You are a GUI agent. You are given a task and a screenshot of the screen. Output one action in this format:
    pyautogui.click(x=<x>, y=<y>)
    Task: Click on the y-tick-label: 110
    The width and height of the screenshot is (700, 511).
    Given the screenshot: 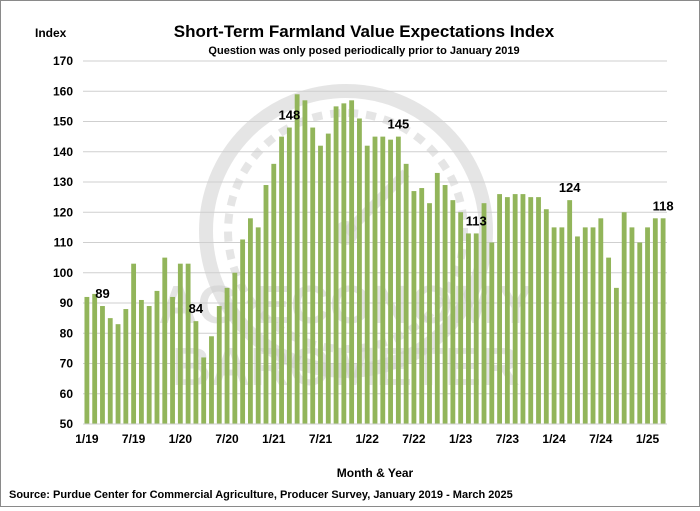 What is the action you would take?
    pyautogui.click(x=64, y=243)
    